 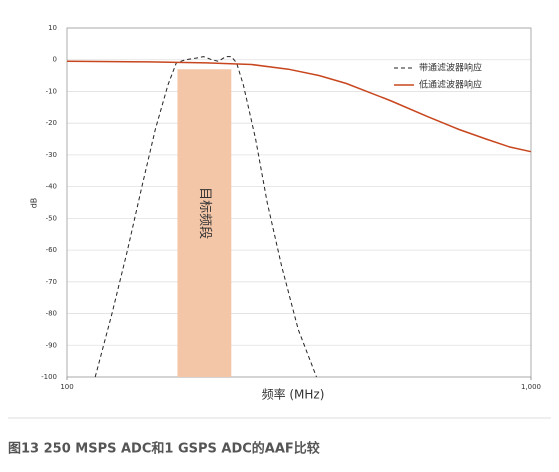 What do you see at coordinates (51, 123) in the screenshot?
I see `y-tick-label: -20` at bounding box center [51, 123].